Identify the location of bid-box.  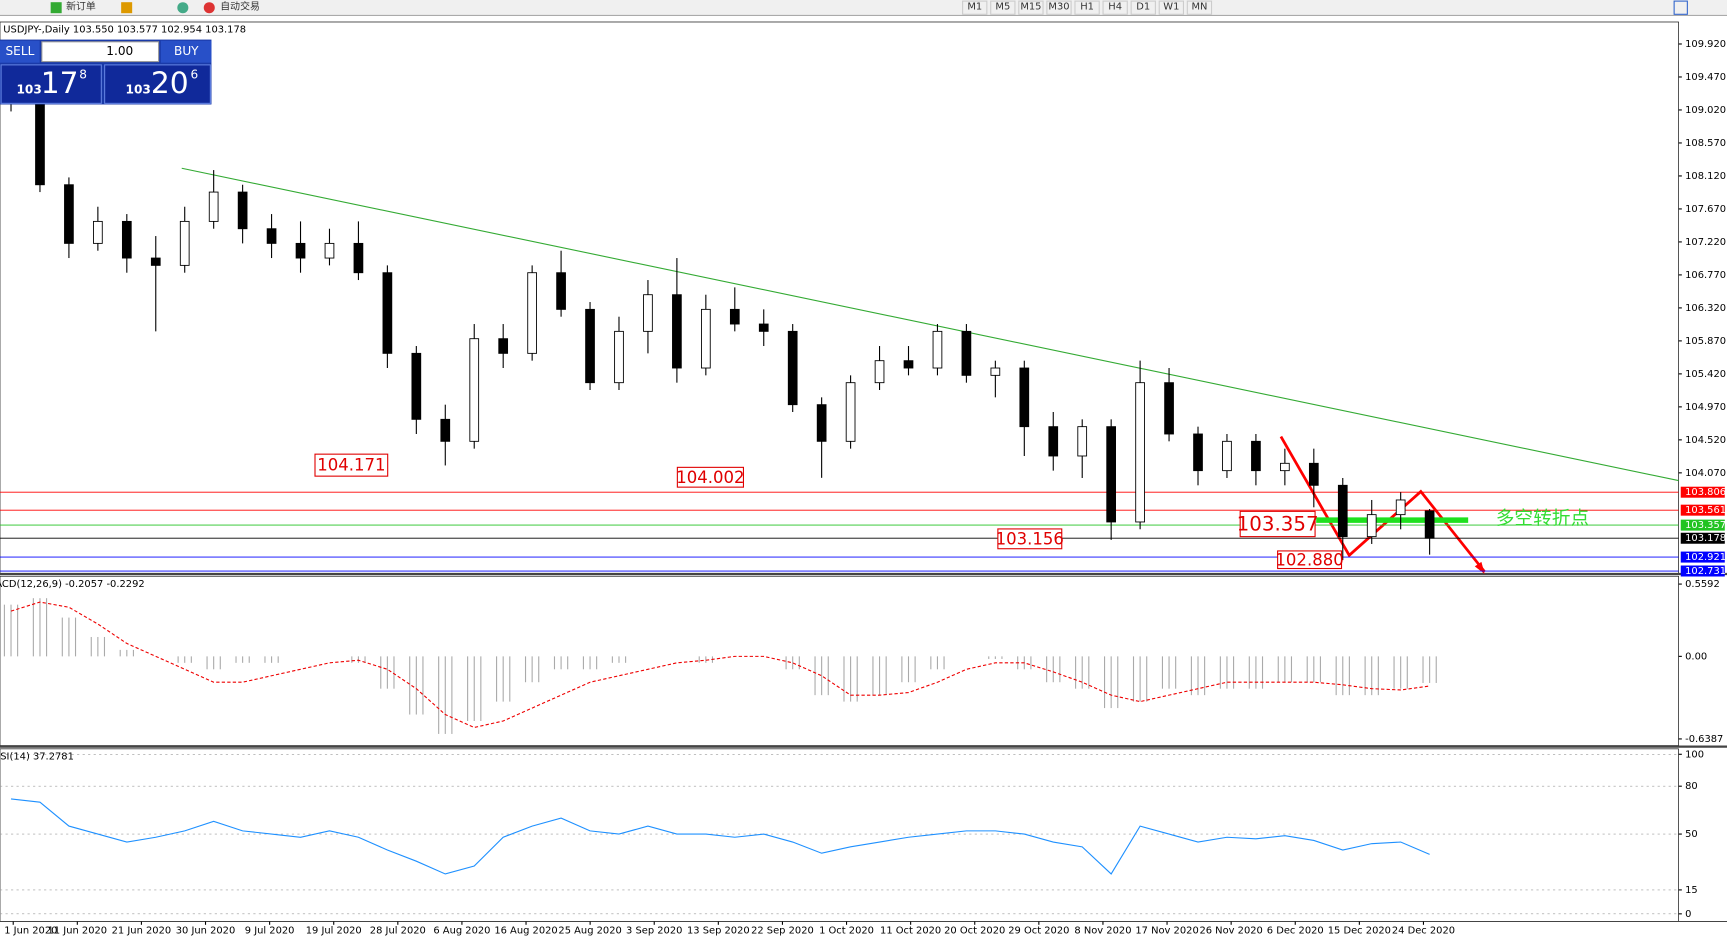
(51, 84).